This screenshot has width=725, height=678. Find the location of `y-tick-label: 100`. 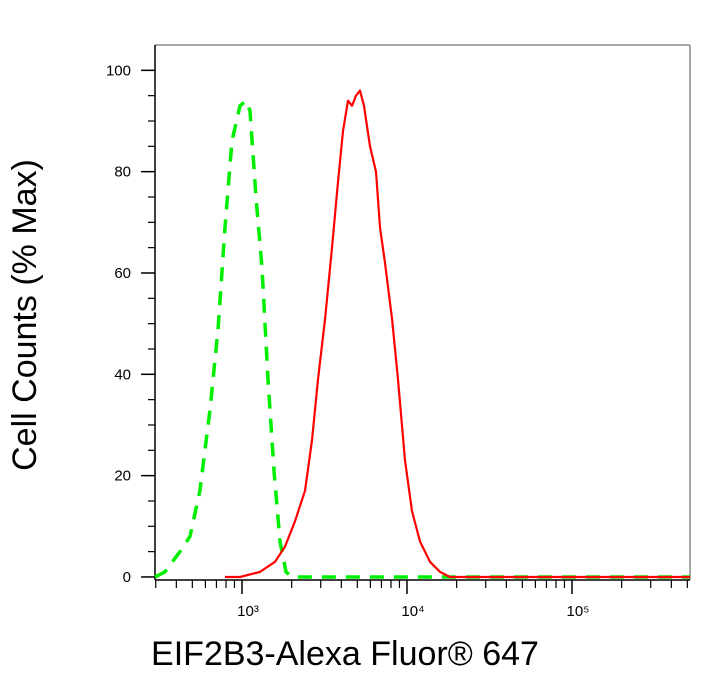

y-tick-label: 100 is located at coordinates (118, 70).